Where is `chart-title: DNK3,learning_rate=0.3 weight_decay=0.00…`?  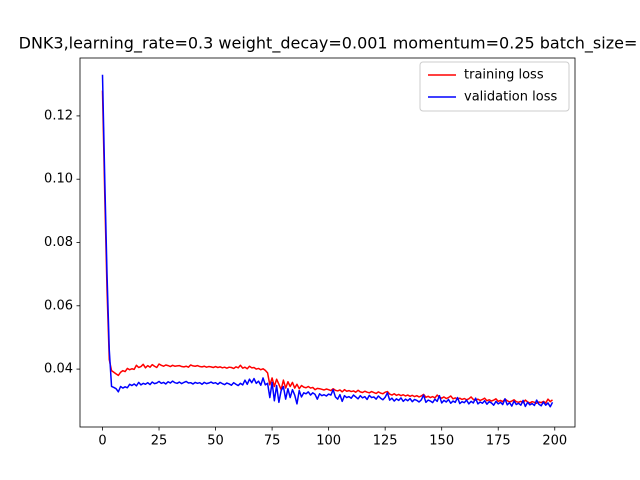
chart-title: DNK3,learning_rate=0.3 weight_decay=0.00… is located at coordinates (328, 44).